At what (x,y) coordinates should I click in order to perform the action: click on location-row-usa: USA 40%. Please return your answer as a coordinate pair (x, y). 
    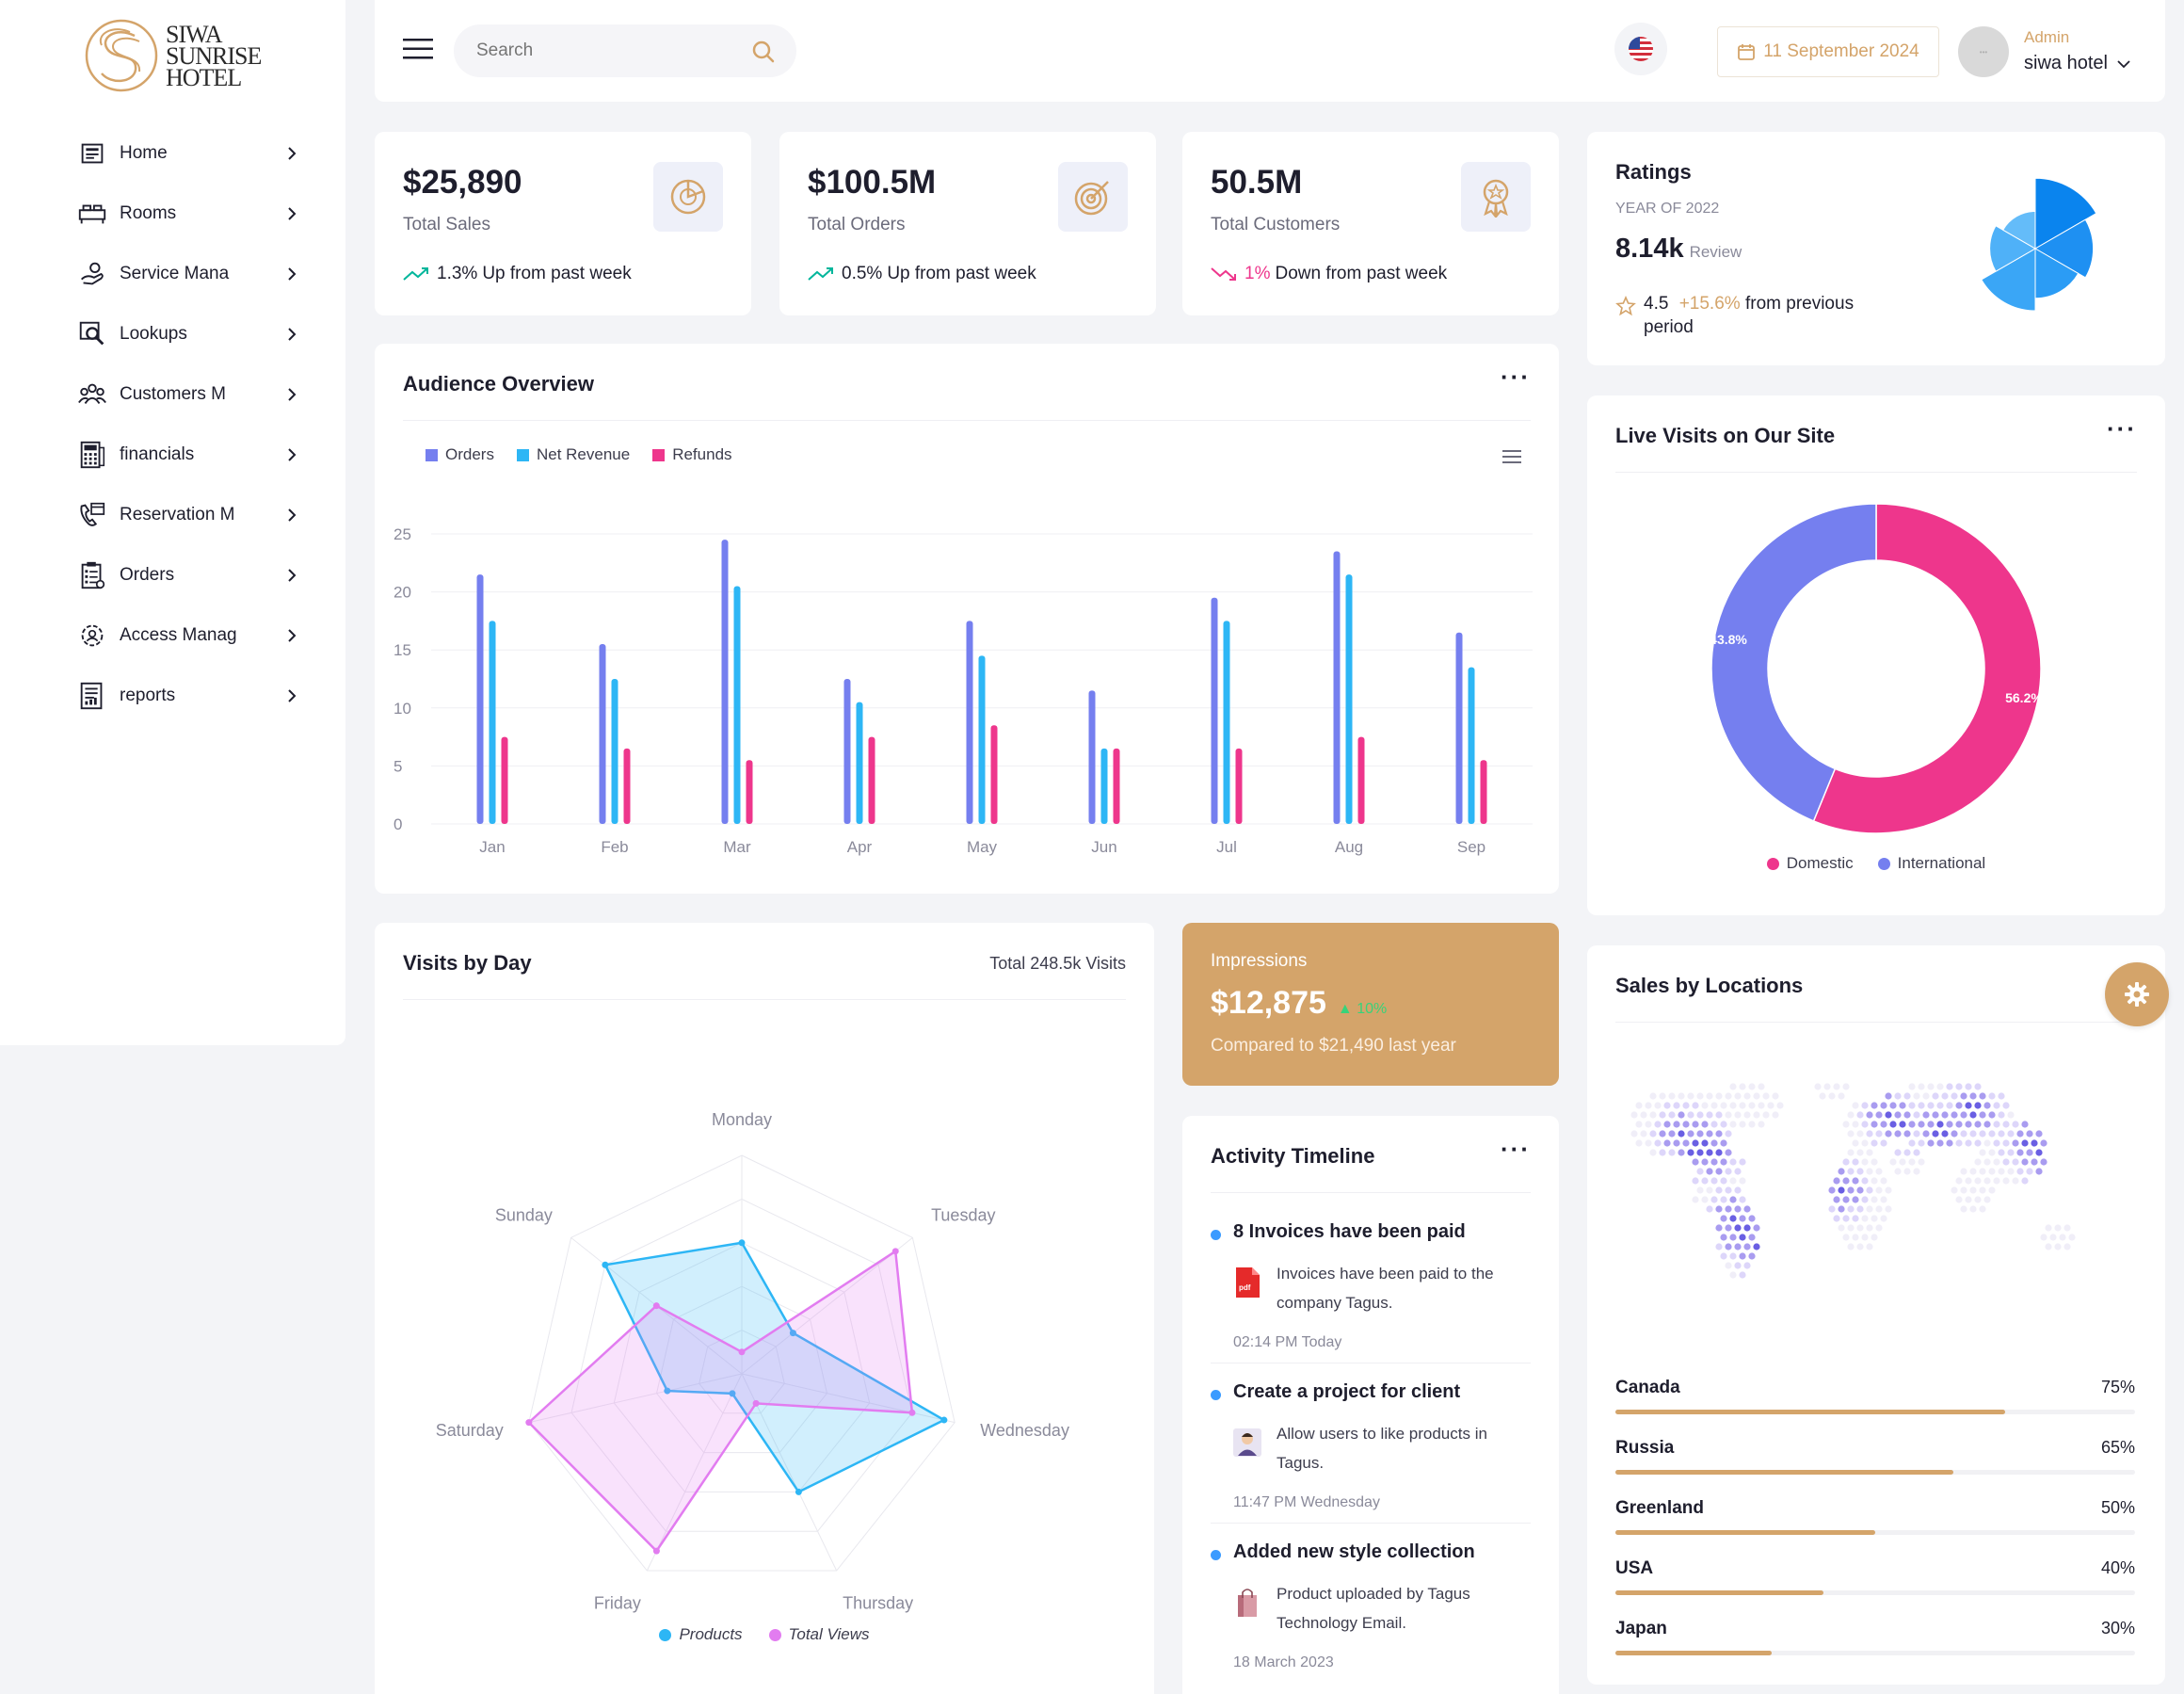
    Looking at the image, I should click on (1875, 1579).